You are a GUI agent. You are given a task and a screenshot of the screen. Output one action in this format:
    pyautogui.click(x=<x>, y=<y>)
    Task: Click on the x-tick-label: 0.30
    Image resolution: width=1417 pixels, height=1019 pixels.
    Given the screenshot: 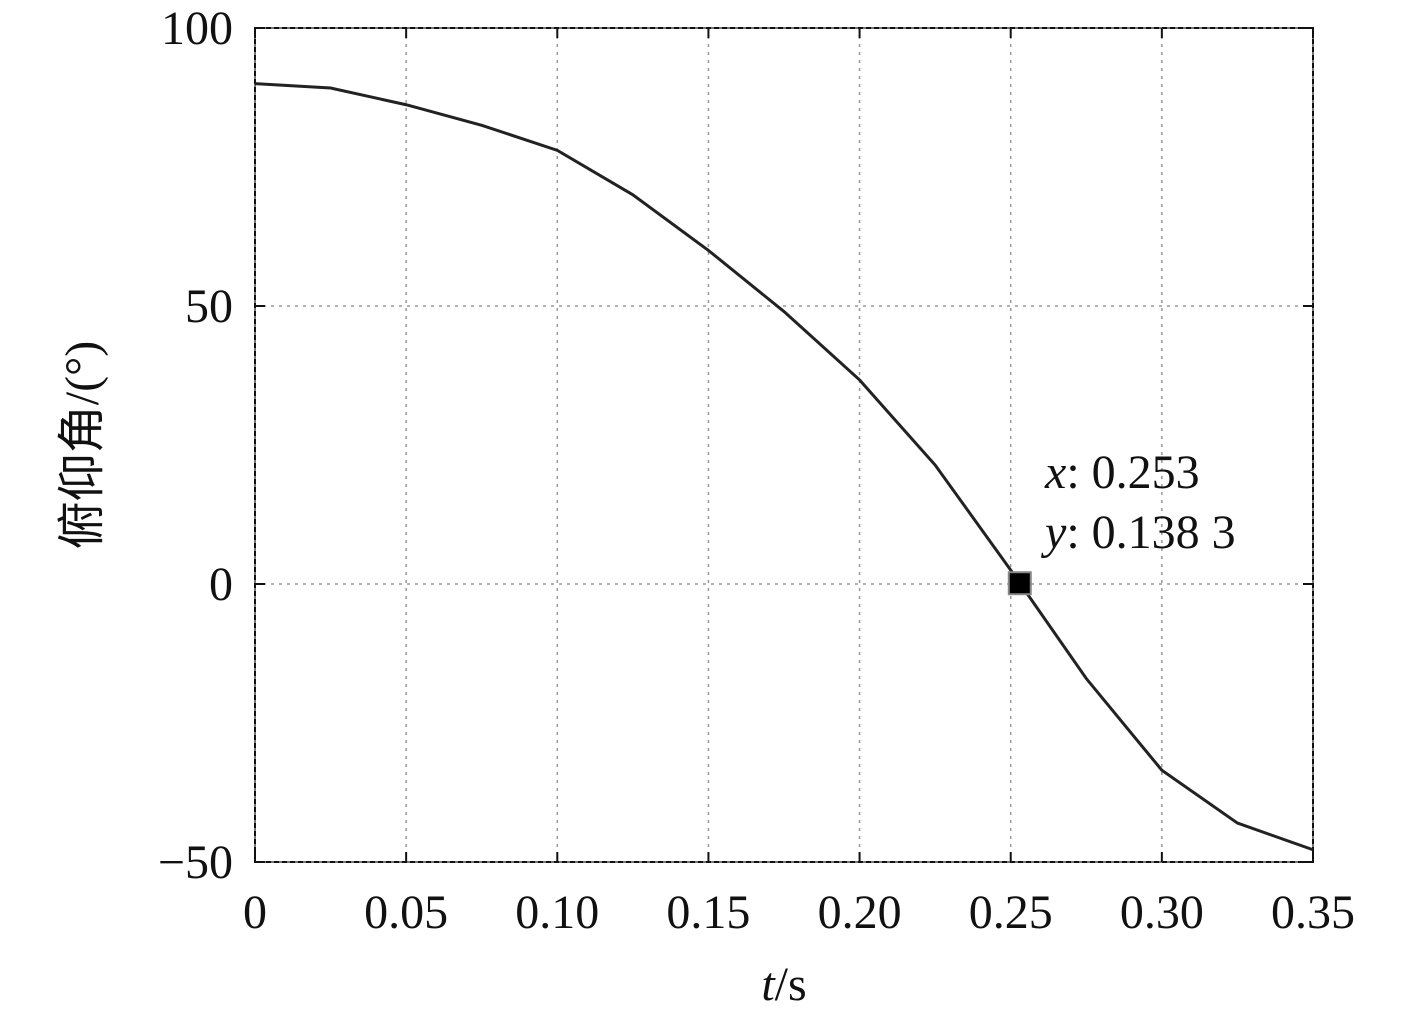 What is the action you would take?
    pyautogui.click(x=1162, y=912)
    